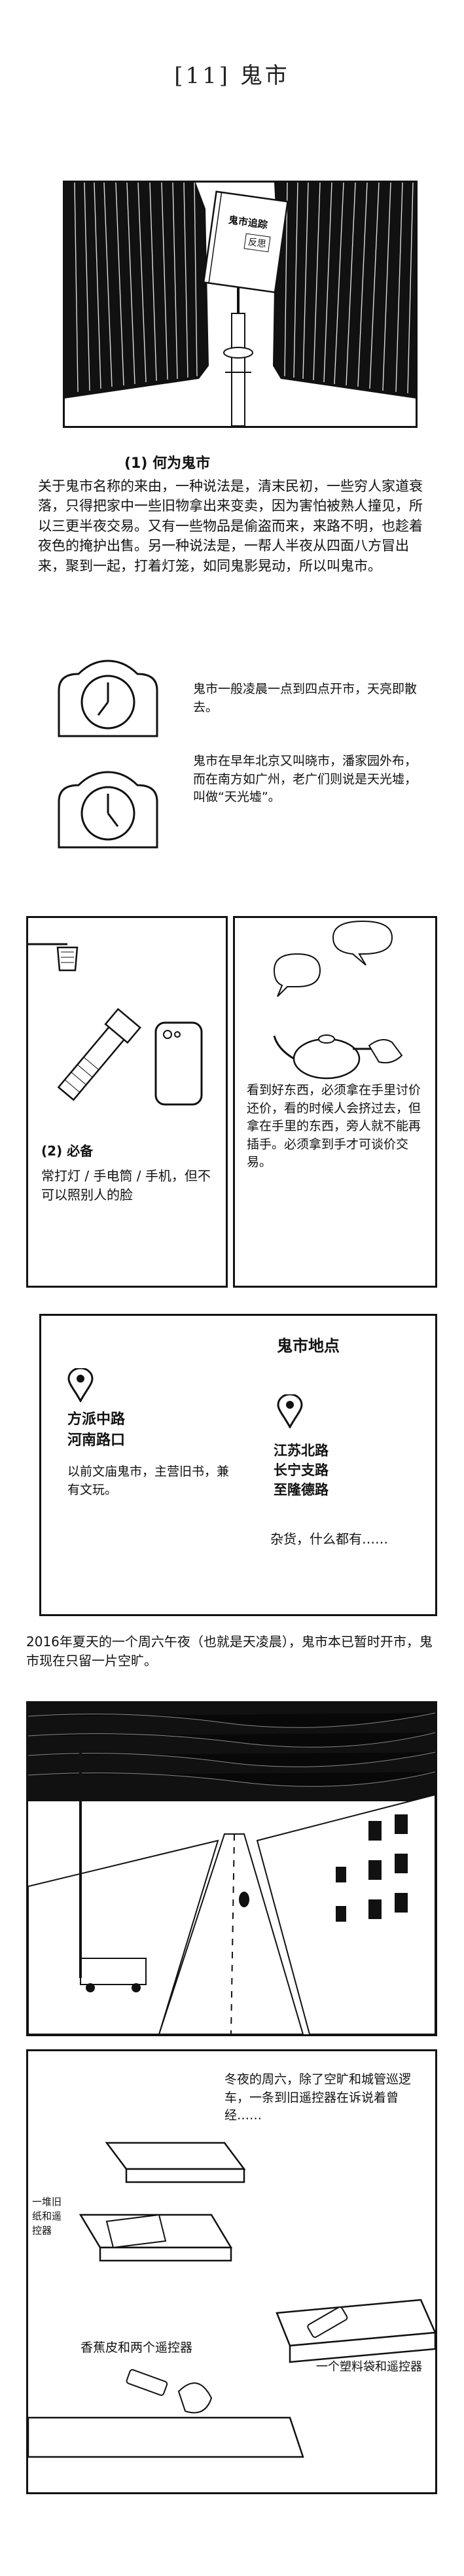  Describe the element at coordinates (67, 1151) in the screenshot. I see `section2-heading: (2) 必备` at that location.